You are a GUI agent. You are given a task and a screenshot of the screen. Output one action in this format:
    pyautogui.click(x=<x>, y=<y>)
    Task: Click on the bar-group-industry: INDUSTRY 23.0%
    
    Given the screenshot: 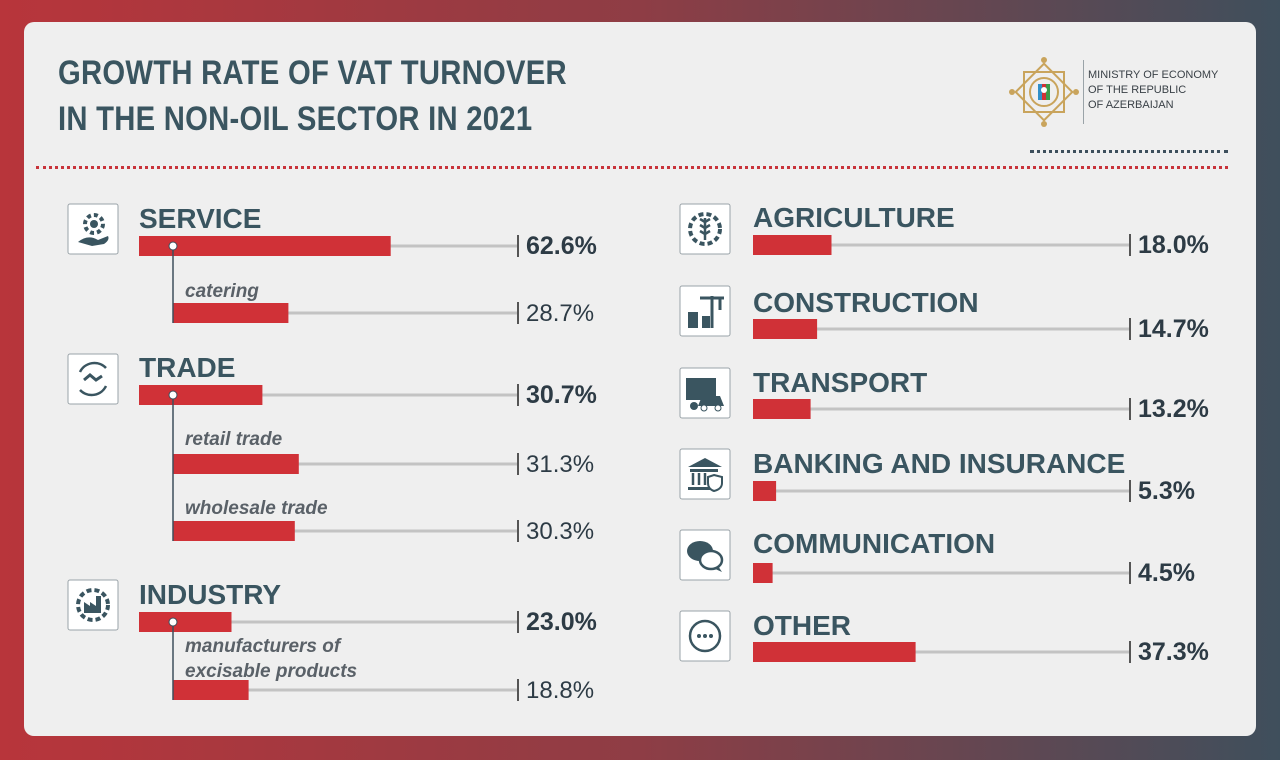 What is the action you would take?
    pyautogui.click(x=368, y=607)
    